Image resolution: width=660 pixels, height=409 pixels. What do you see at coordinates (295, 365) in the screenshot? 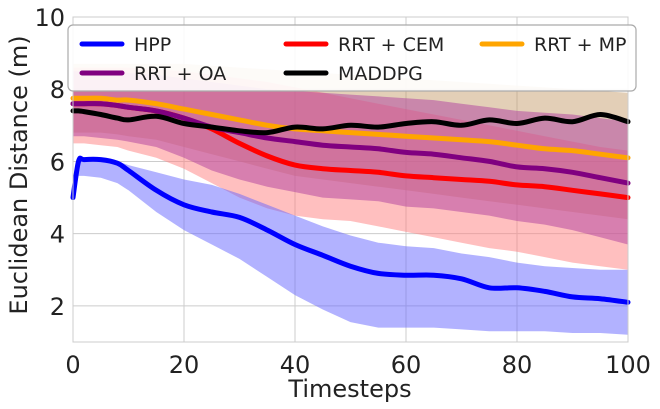
I see `x-tick-label: 40` at bounding box center [295, 365].